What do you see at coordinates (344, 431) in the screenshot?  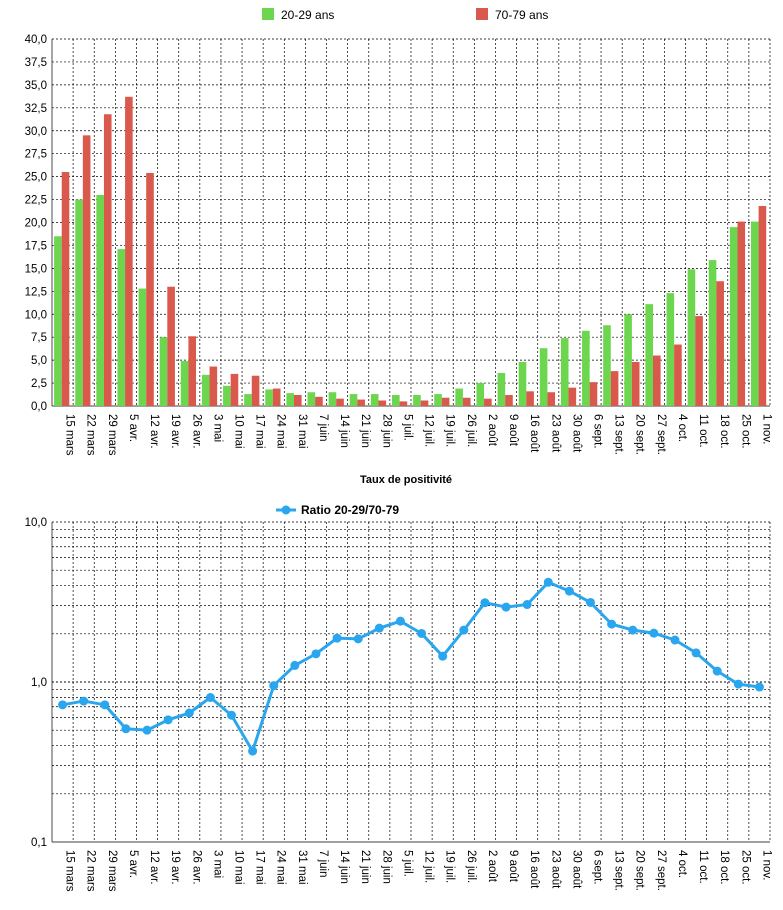 I see `x-tick-label: 14 juin` at bounding box center [344, 431].